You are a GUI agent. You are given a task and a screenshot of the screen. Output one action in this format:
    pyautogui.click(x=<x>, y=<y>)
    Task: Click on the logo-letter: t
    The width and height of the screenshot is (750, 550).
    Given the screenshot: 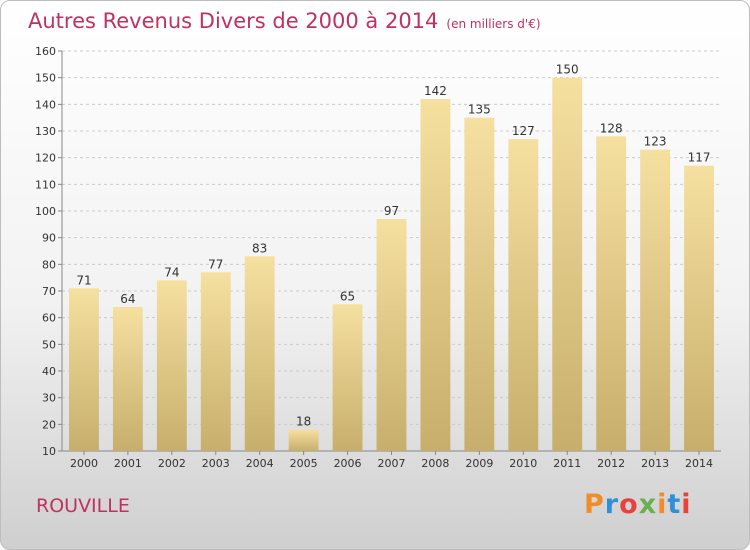 What is the action you would take?
    pyautogui.click(x=674, y=504)
    